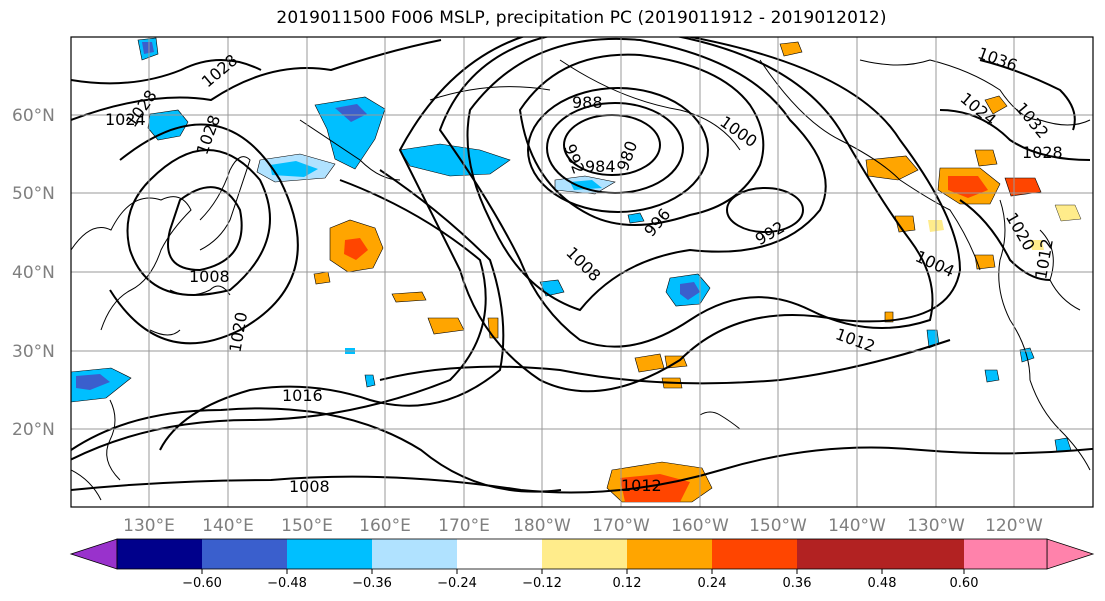 This screenshot has height=601, width=1105. What do you see at coordinates (936, 526) in the screenshot?
I see `lon-label: 130°W` at bounding box center [936, 526].